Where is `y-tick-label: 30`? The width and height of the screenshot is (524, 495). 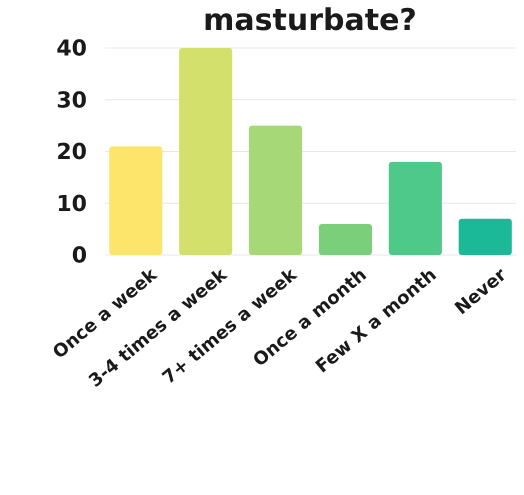
y-tick-label: 30 is located at coordinates (71, 101).